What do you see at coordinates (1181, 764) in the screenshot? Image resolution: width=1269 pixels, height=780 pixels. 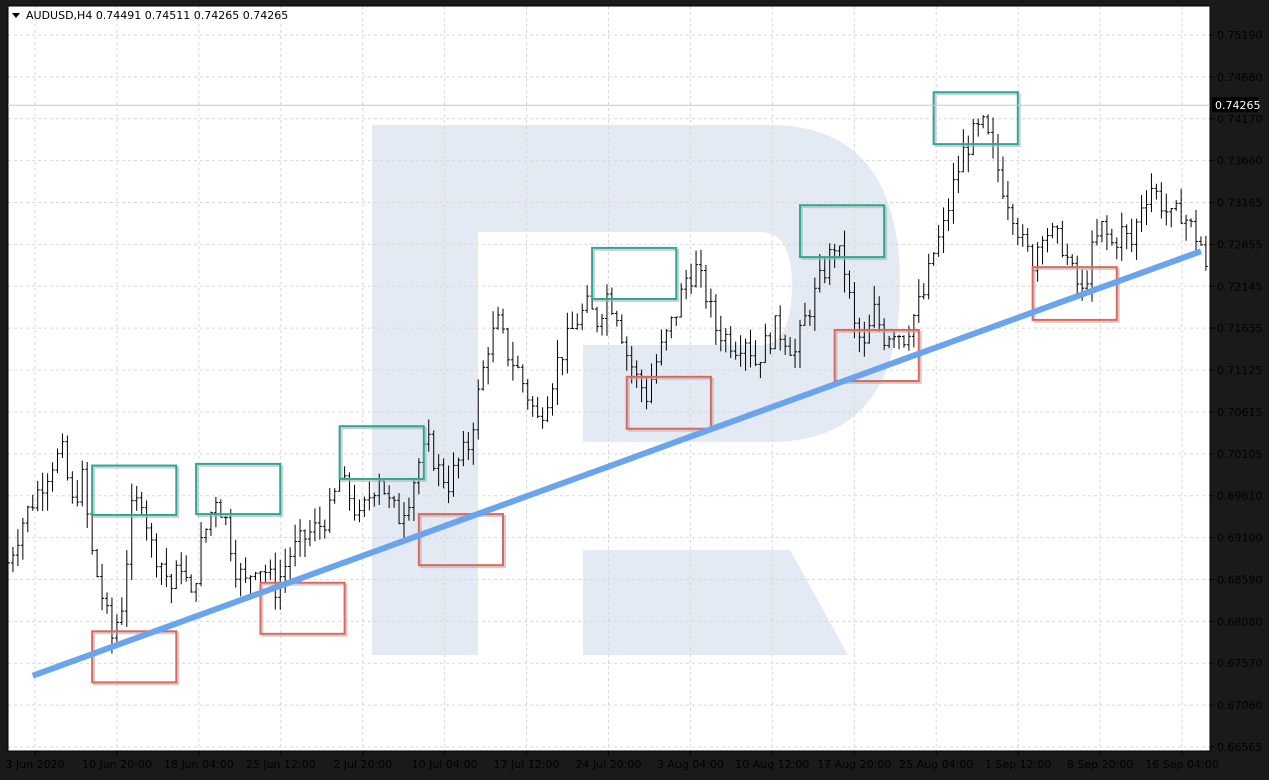 I see `x-tick-label: 16 Sep 04:00` at bounding box center [1181, 764].